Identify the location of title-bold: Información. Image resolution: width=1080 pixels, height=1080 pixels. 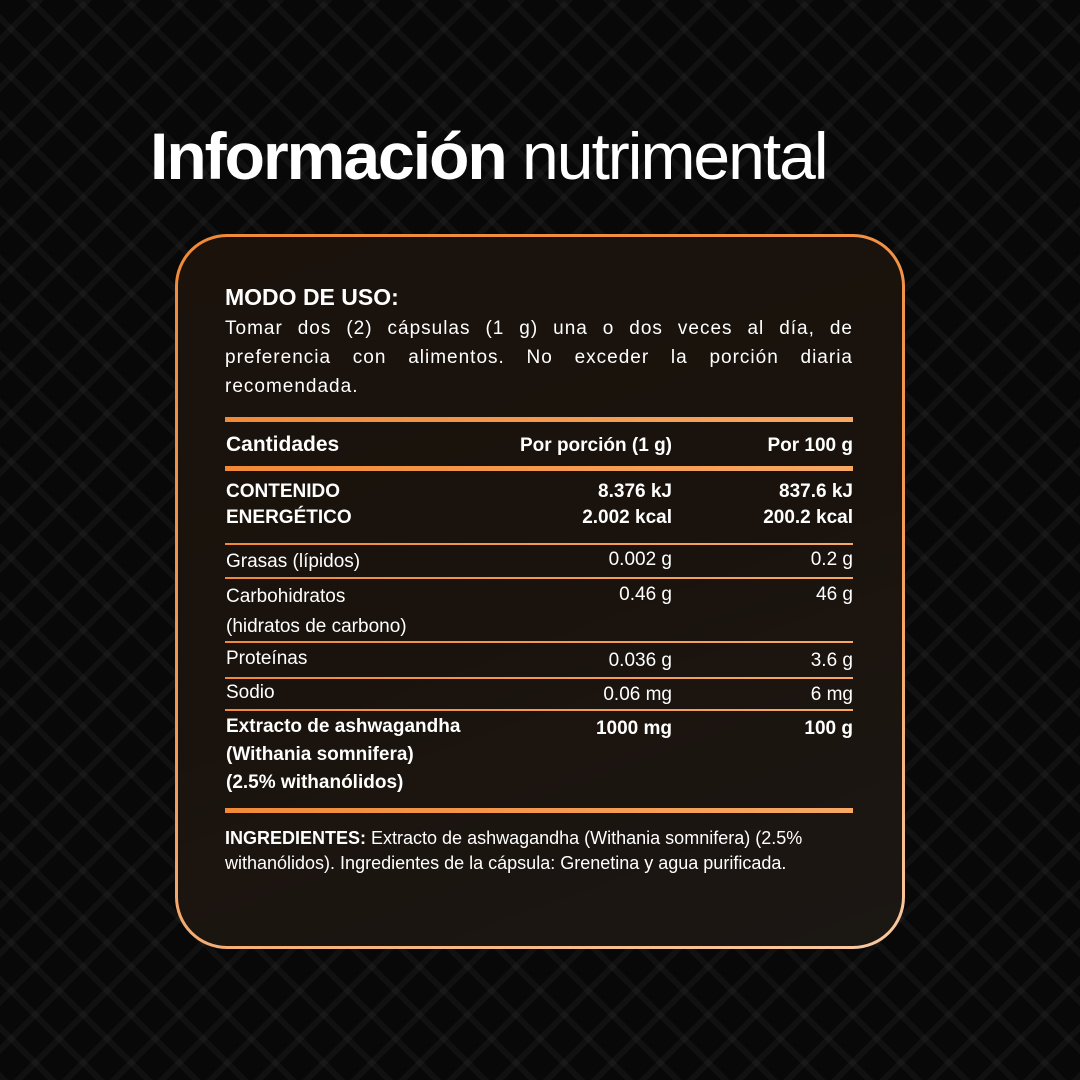
(329, 156).